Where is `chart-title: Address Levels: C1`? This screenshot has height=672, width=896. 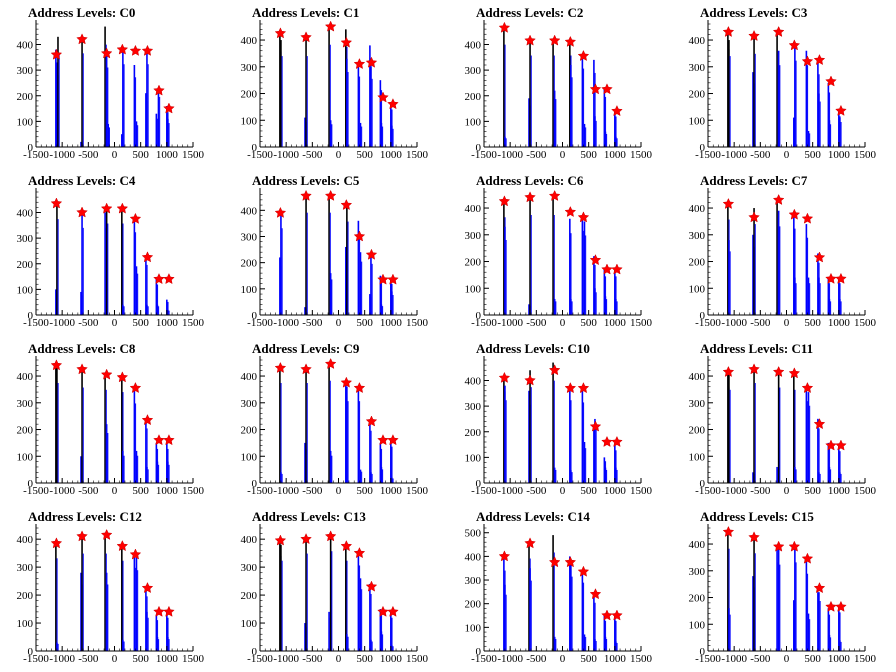
chart-title: Address Levels: C1 is located at coordinates (306, 12).